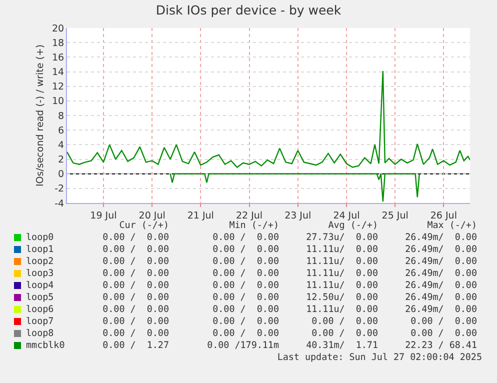  I want to click on legend-label: loop1, so click(40, 249).